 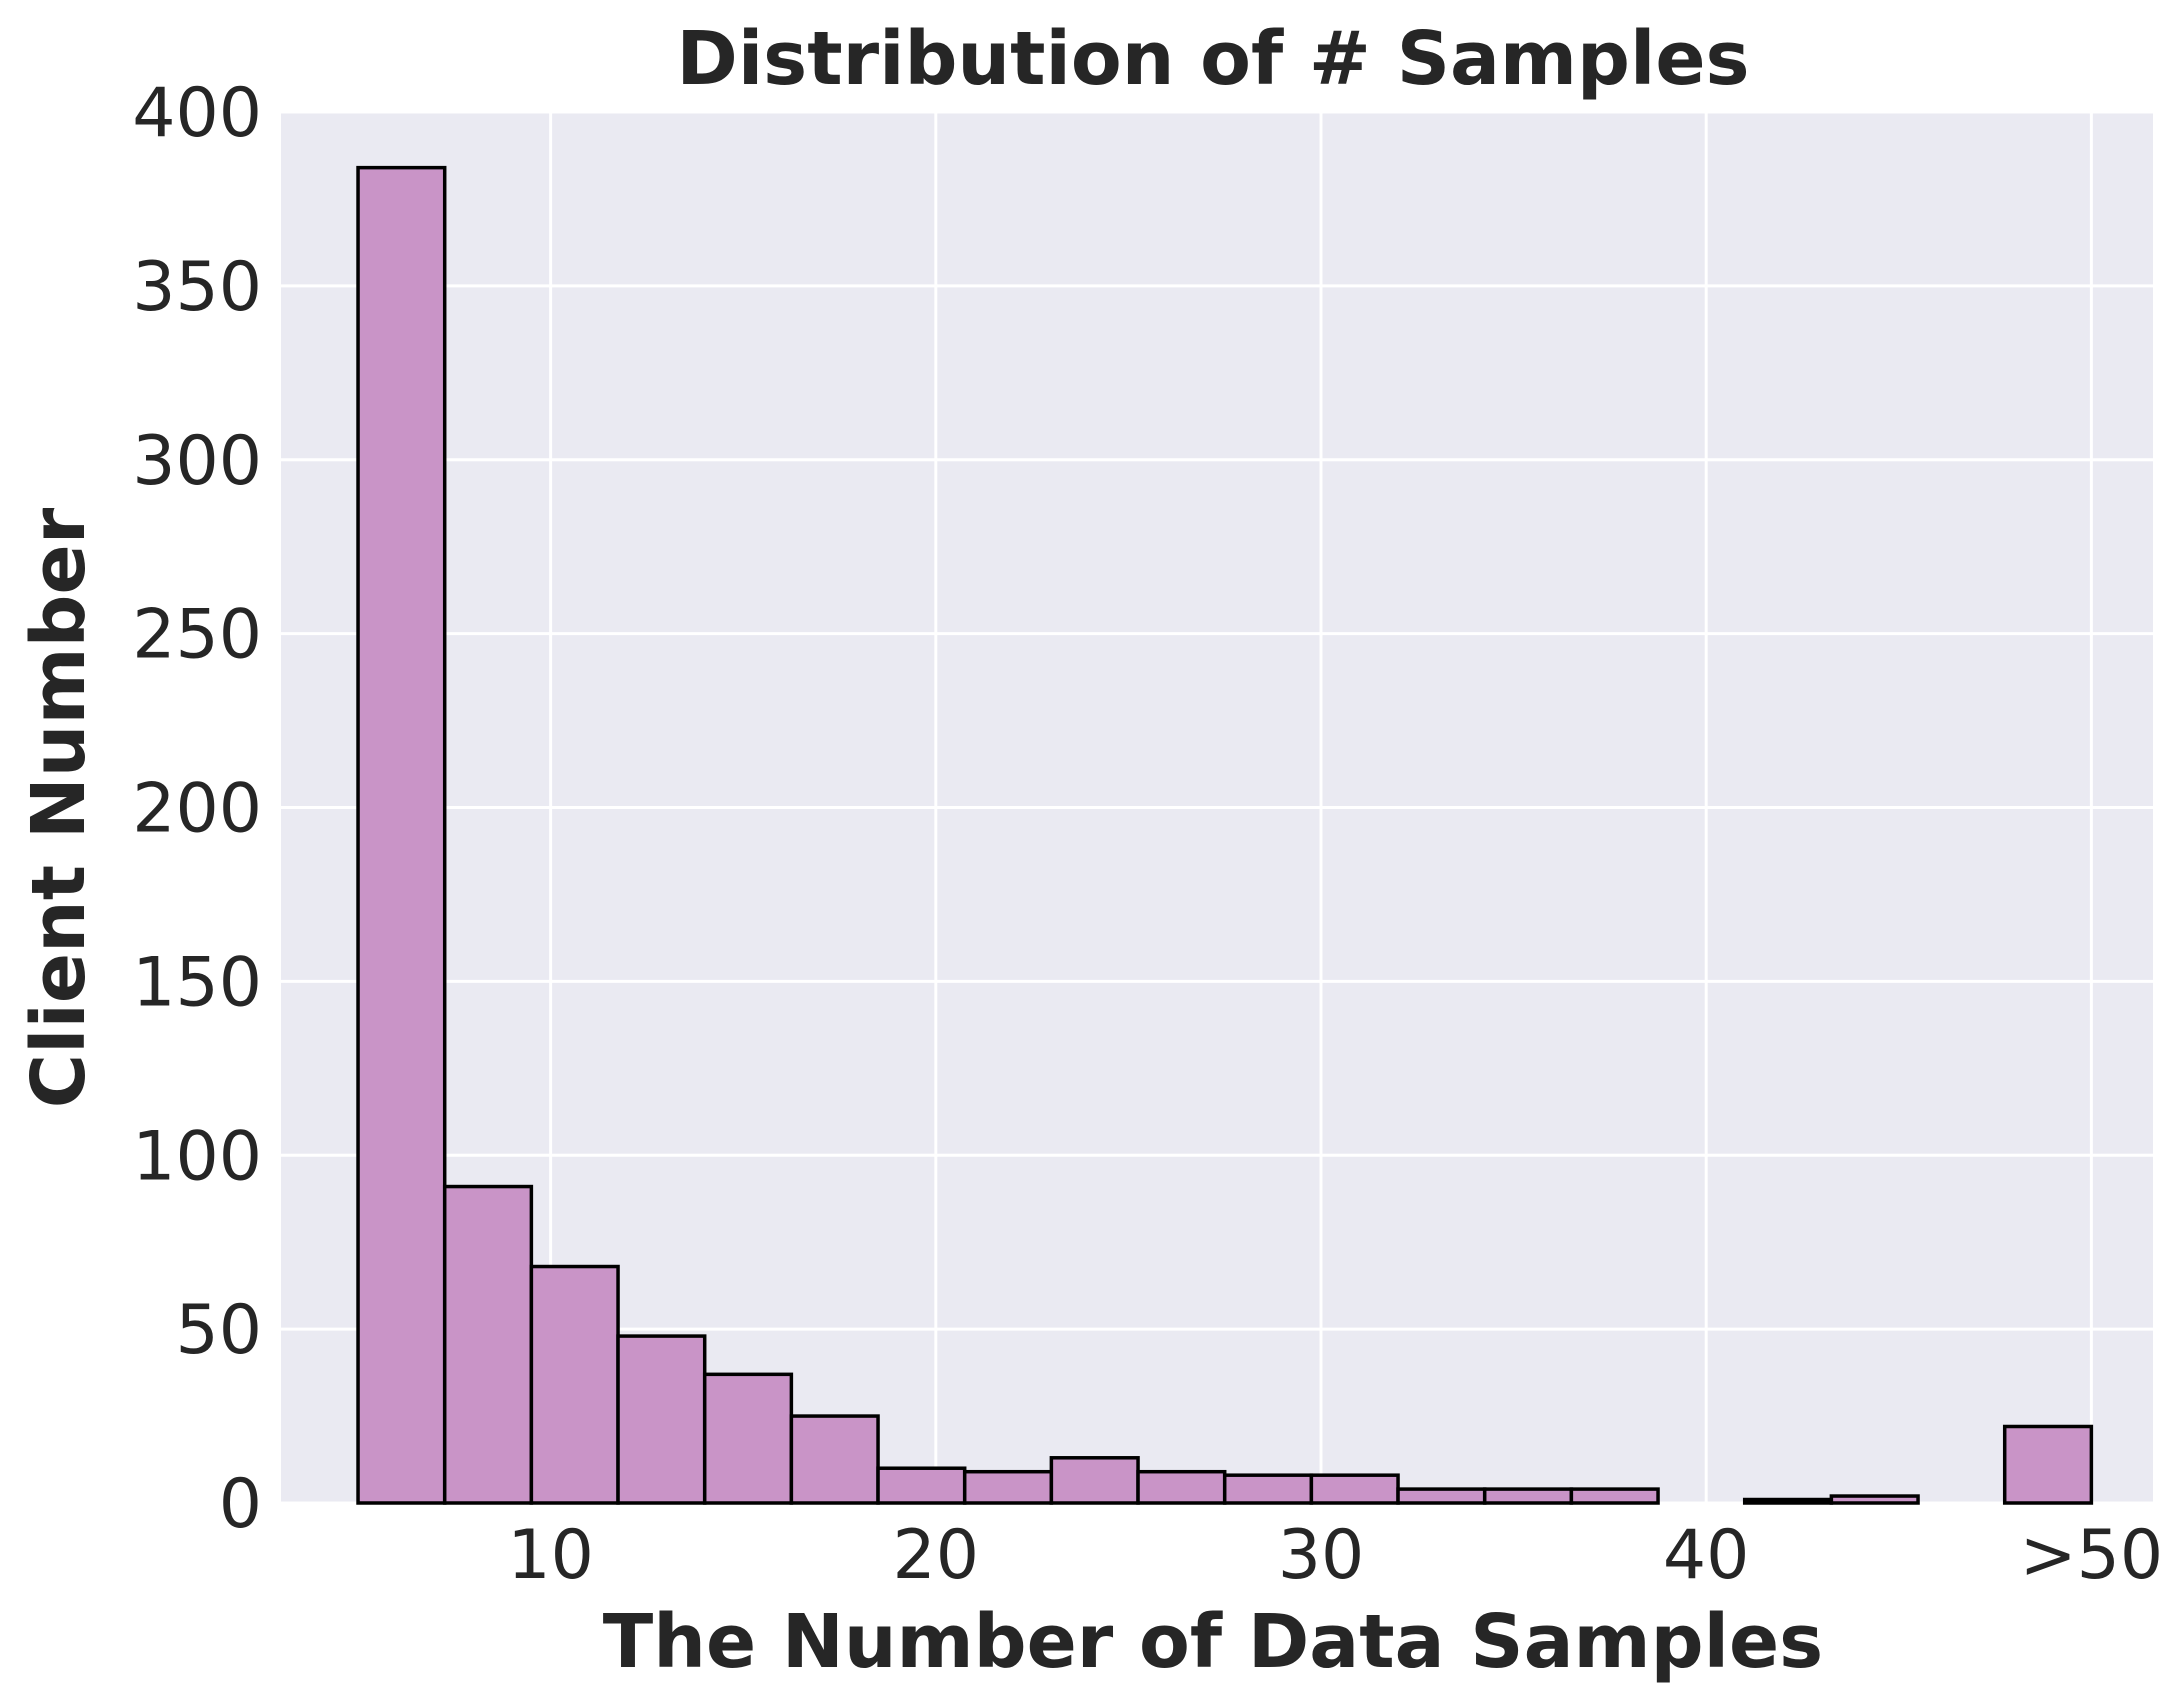 I want to click on x-tick-labels: 10 20 30 40 >50, so click(x=1335, y=1555).